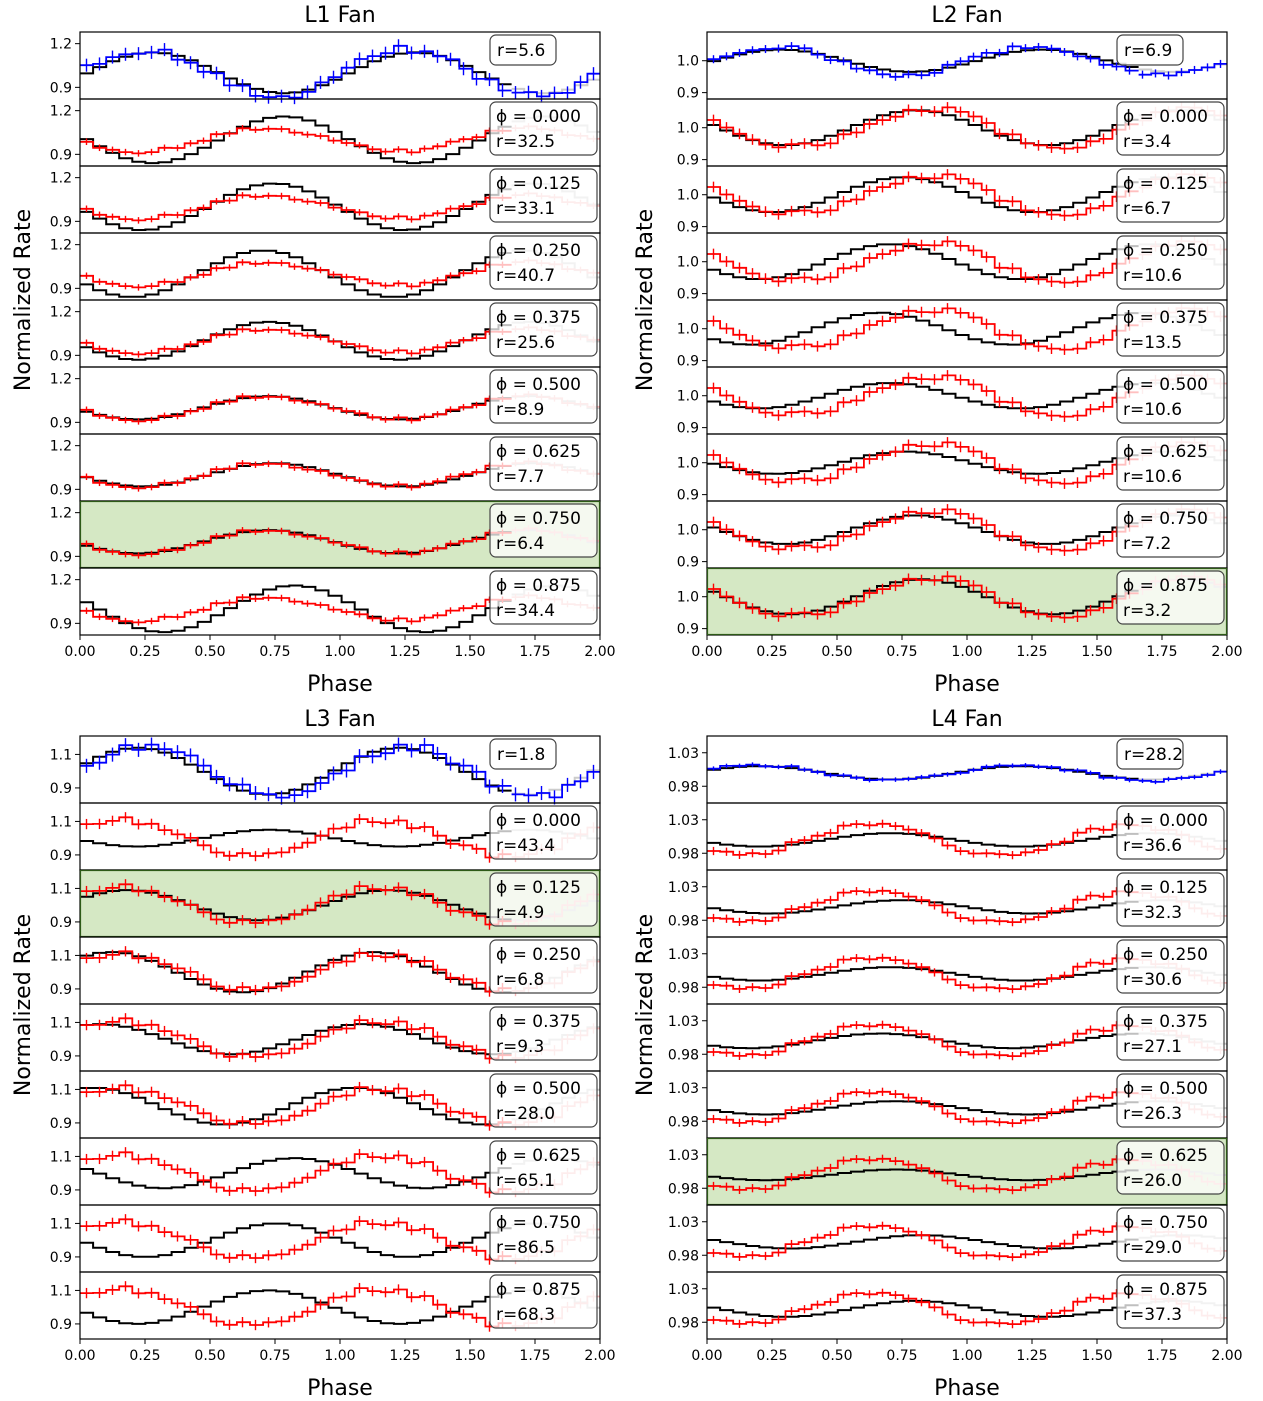 This screenshot has width=1263, height=1401. I want to click on highlight-frame, so click(967, 601).